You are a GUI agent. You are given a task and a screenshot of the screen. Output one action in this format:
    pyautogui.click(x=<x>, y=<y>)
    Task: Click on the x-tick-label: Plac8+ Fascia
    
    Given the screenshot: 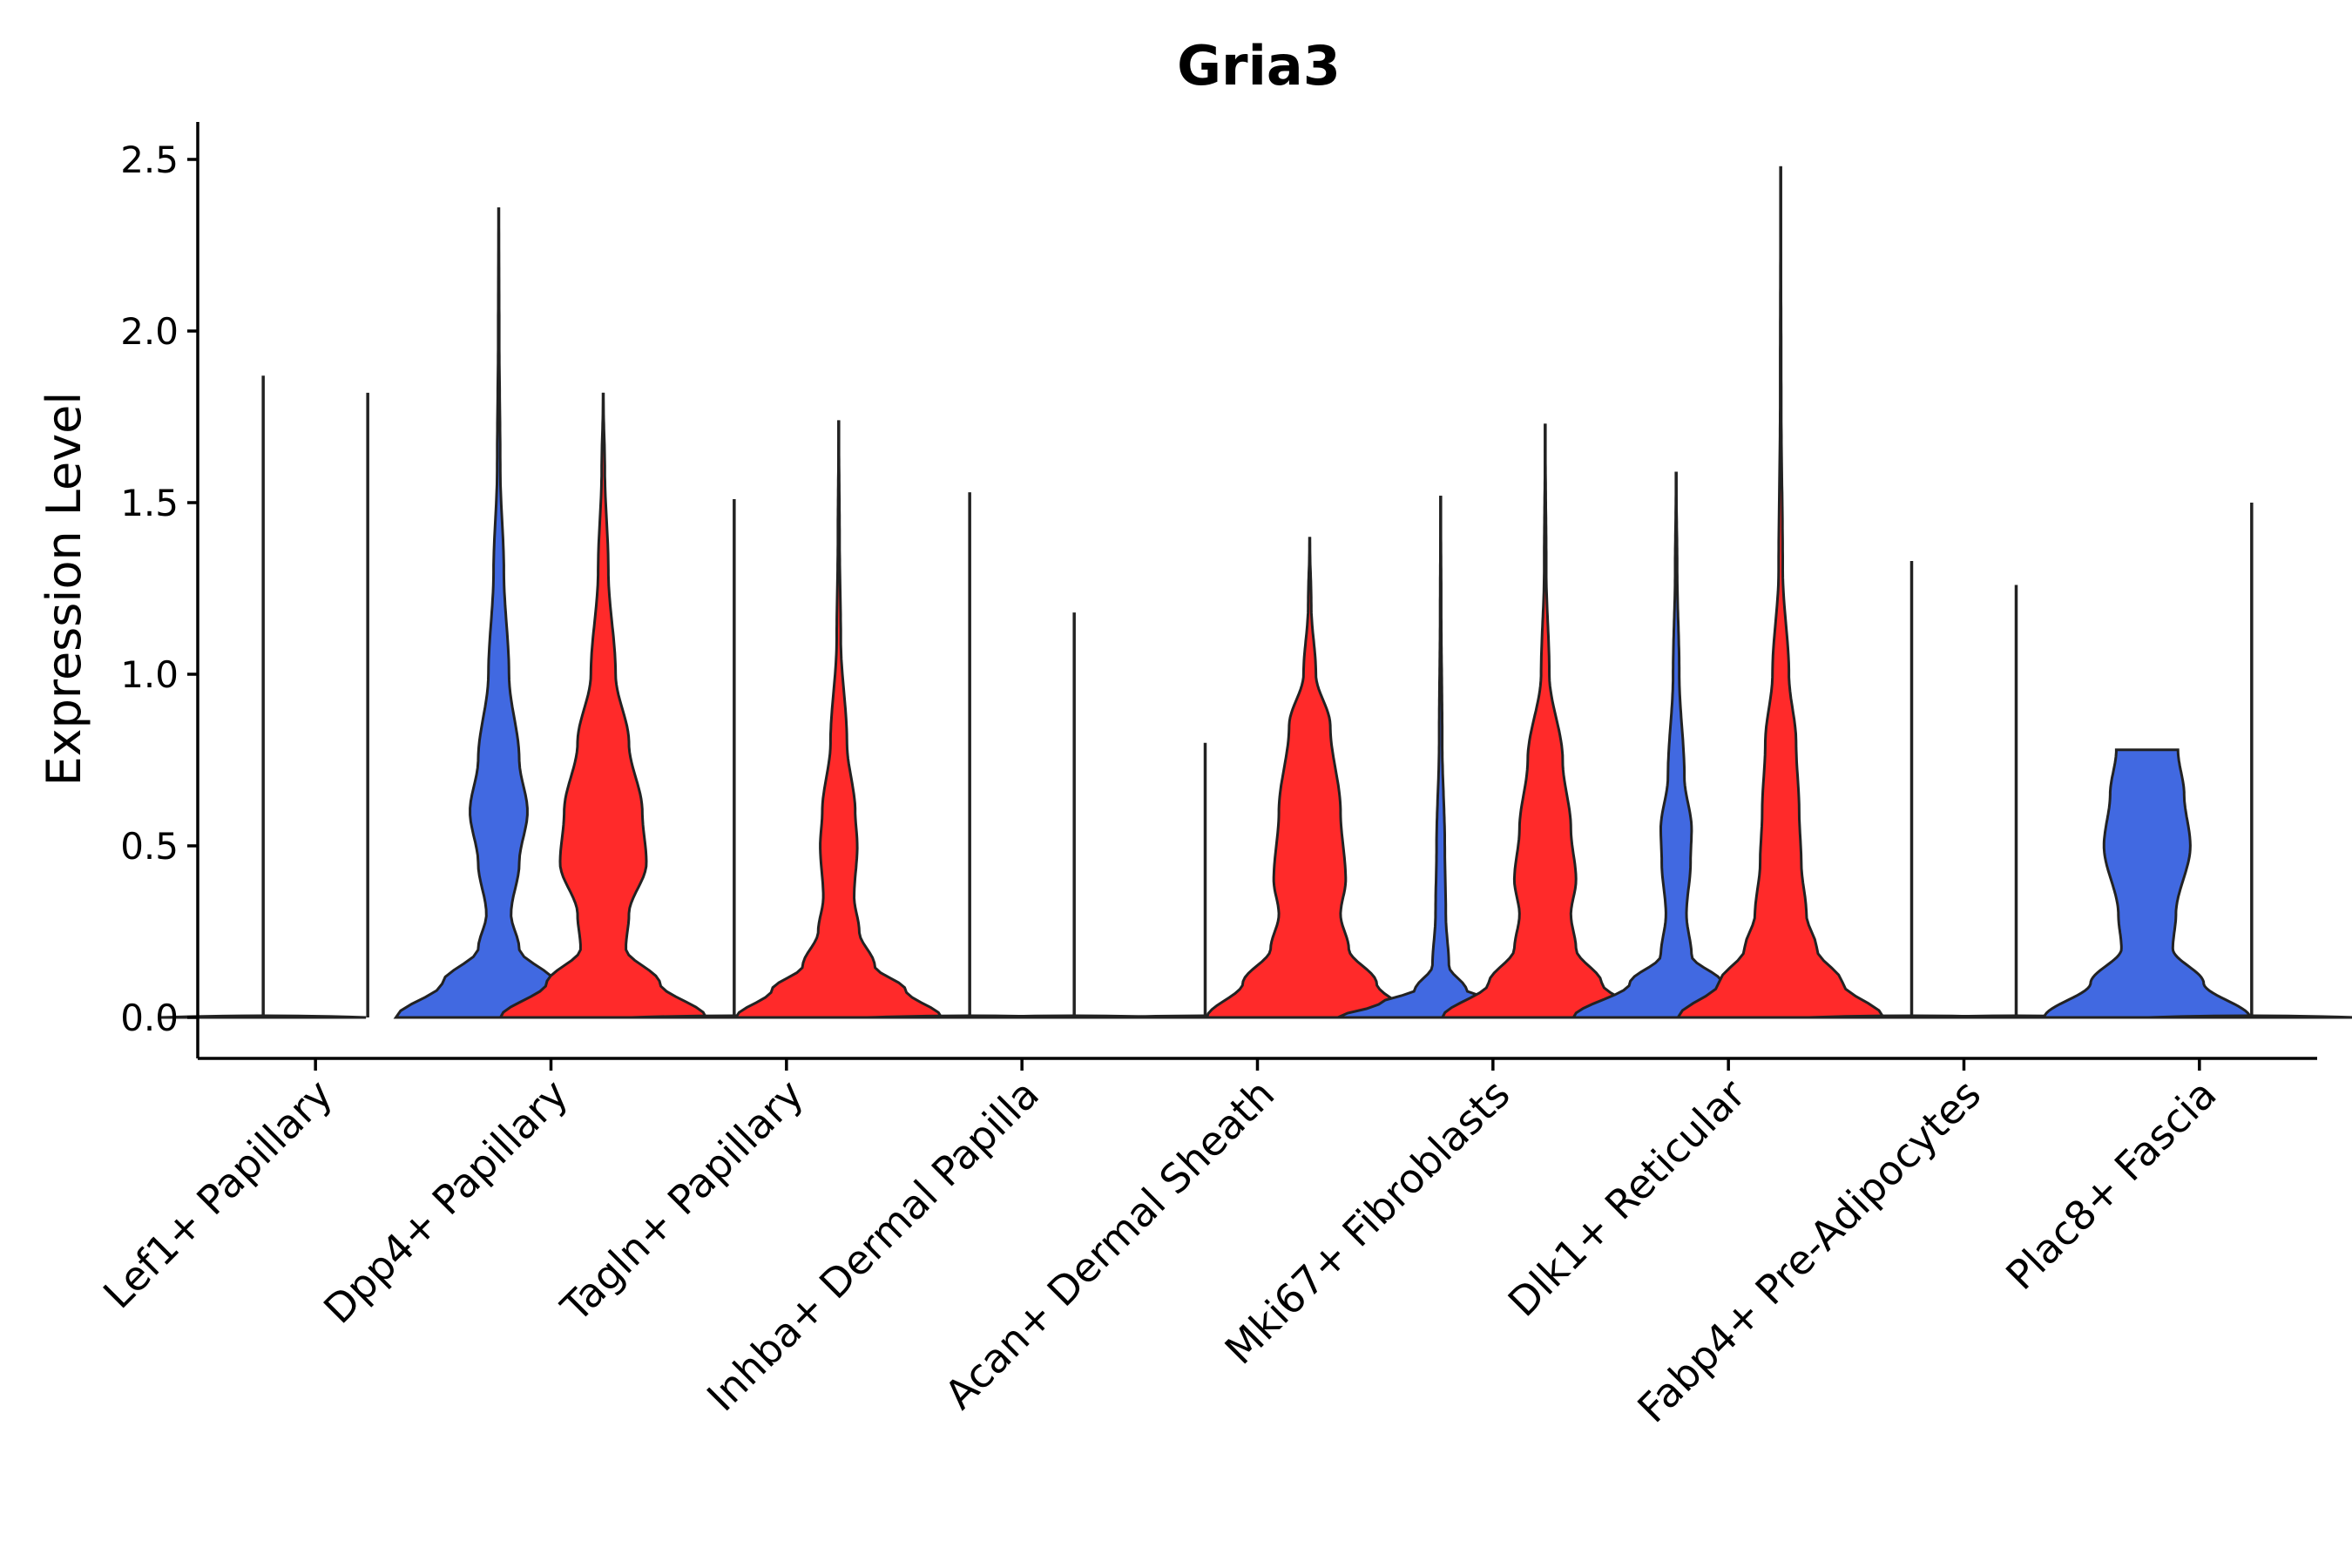 What is the action you would take?
    pyautogui.click(x=2111, y=1185)
    